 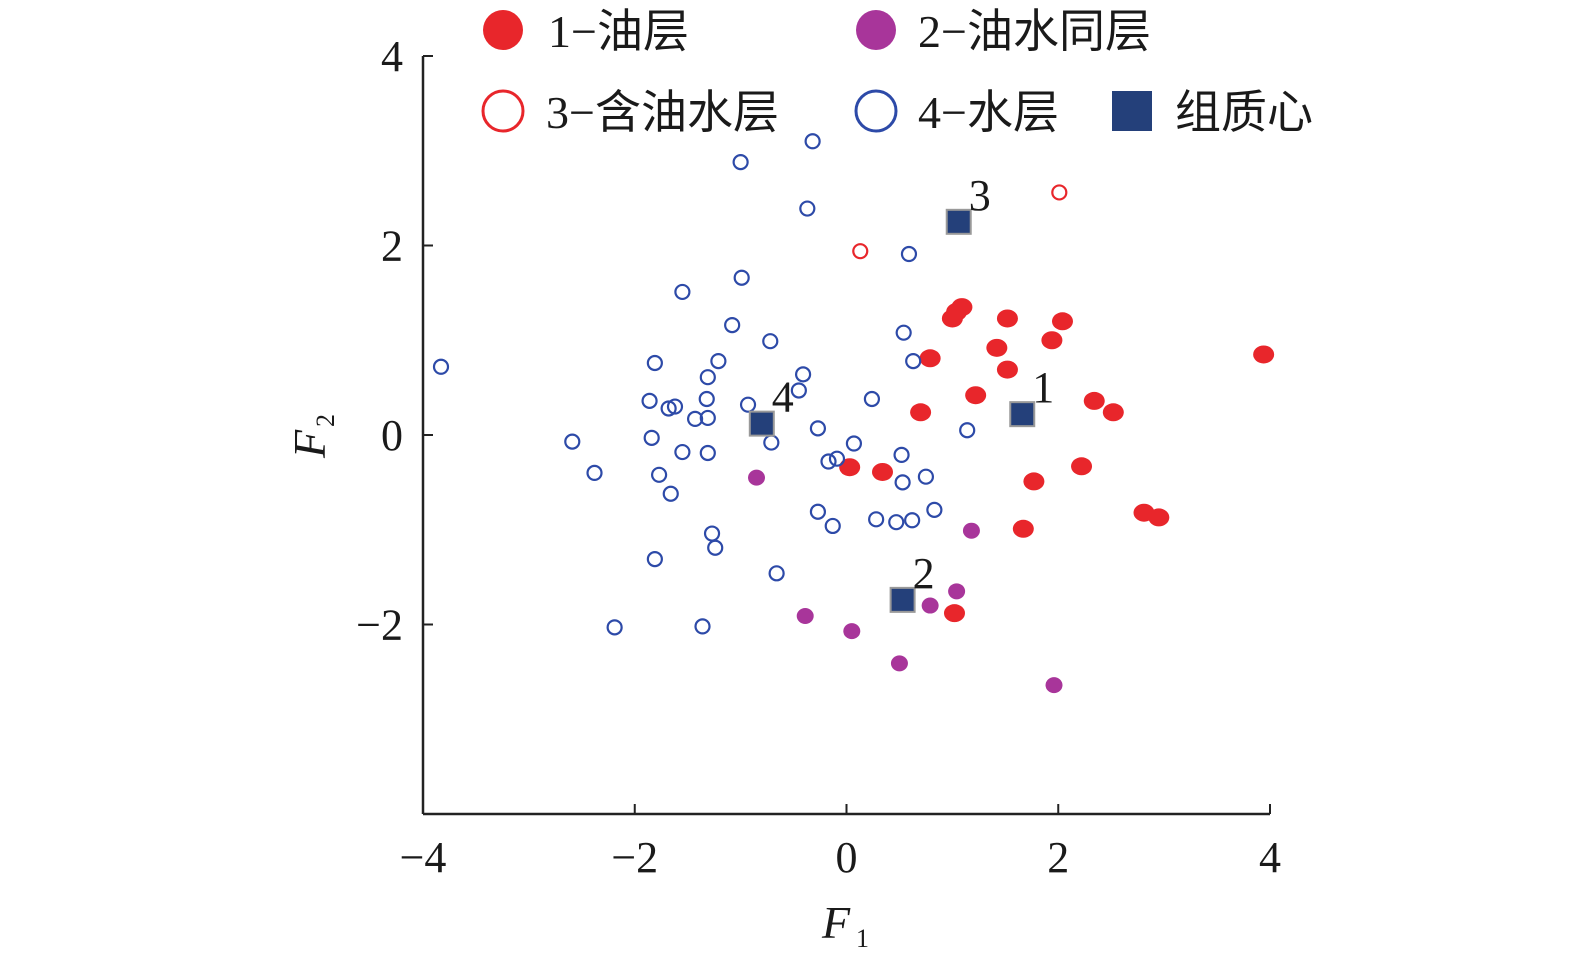 I want to click on x-axis-label: F, so click(x=836, y=922).